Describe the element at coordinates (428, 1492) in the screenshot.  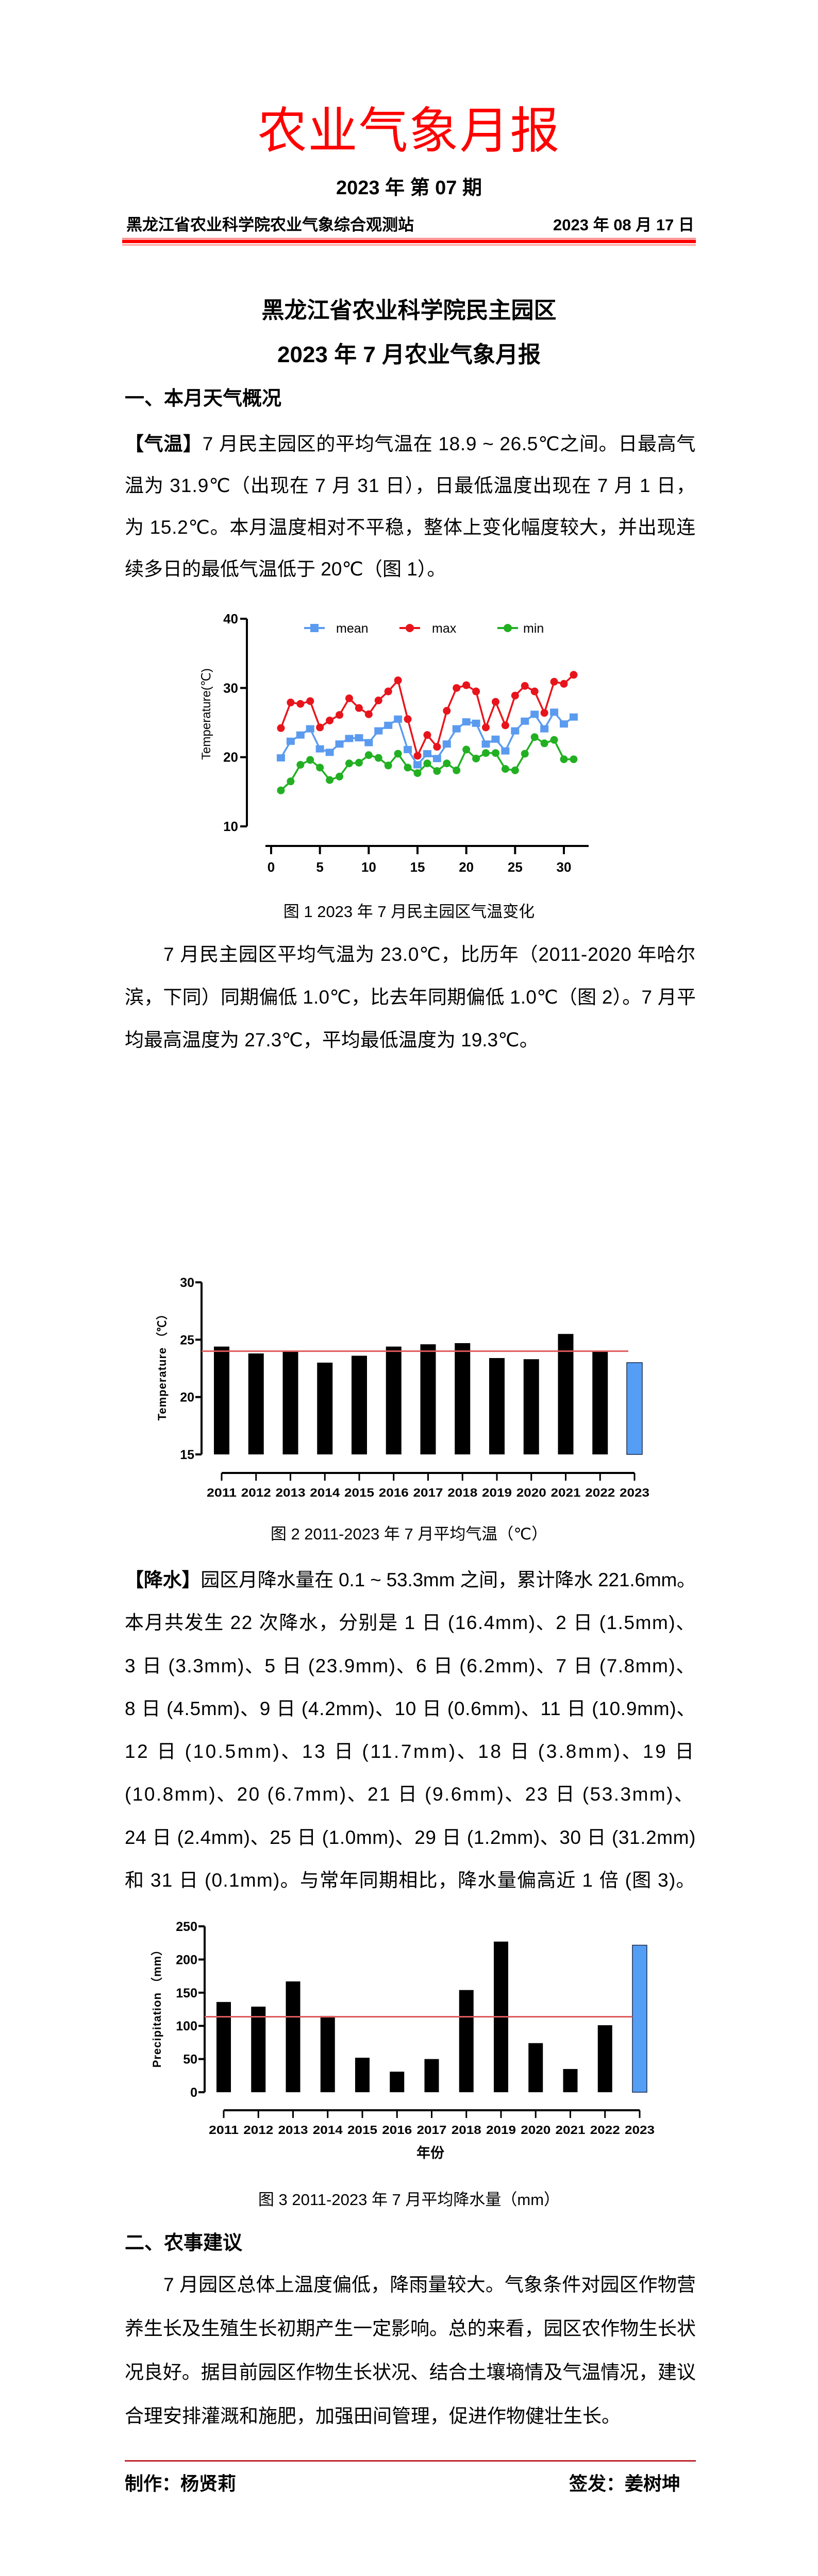
I see `x-tick-label: 2017` at that location.